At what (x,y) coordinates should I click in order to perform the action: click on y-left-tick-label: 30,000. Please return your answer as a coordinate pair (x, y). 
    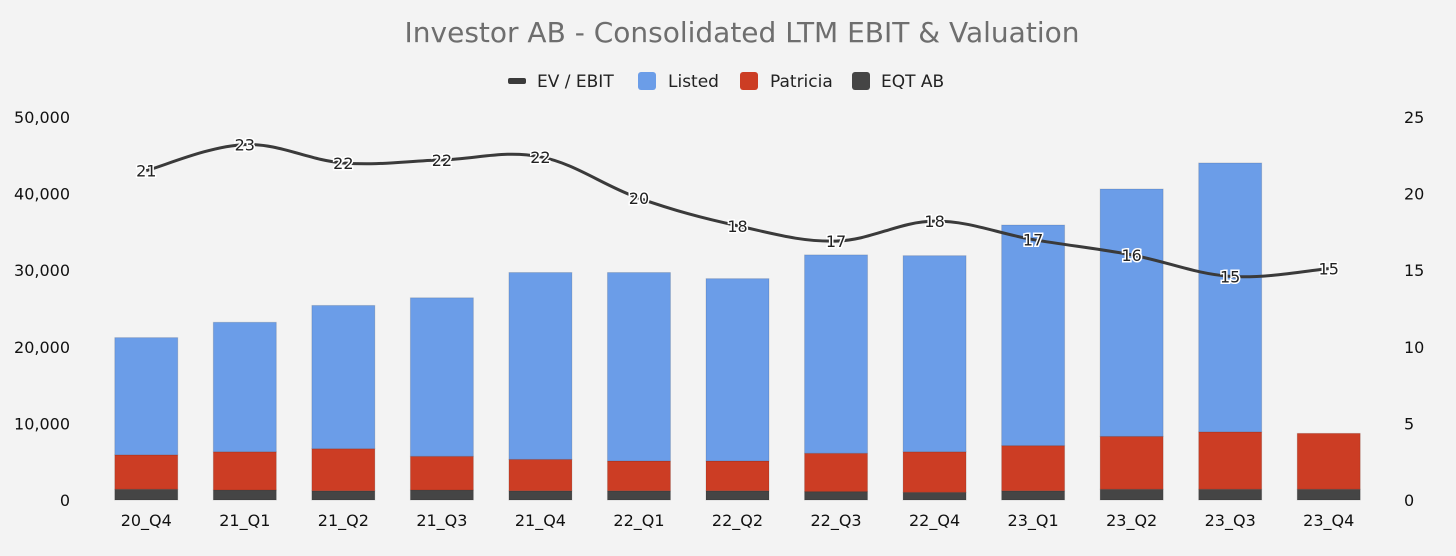
    Looking at the image, I should click on (42, 270).